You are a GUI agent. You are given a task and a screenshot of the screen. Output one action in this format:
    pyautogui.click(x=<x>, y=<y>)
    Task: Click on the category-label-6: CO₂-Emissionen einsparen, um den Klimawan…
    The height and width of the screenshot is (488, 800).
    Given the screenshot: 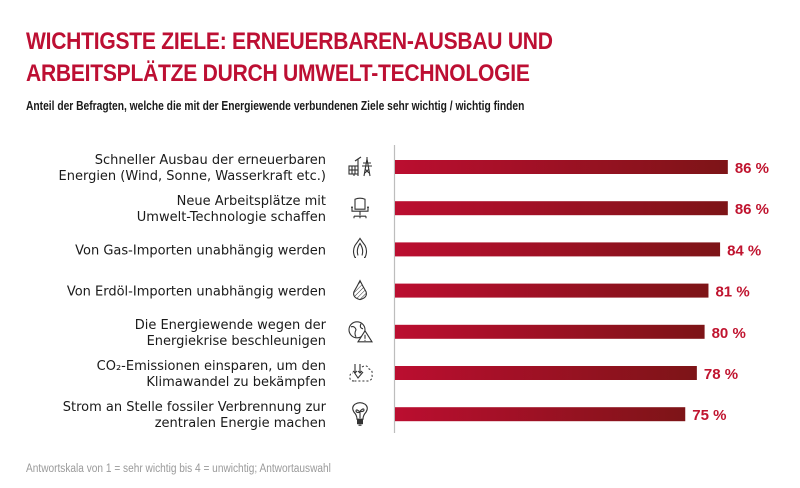 What is the action you would take?
    pyautogui.click(x=211, y=374)
    